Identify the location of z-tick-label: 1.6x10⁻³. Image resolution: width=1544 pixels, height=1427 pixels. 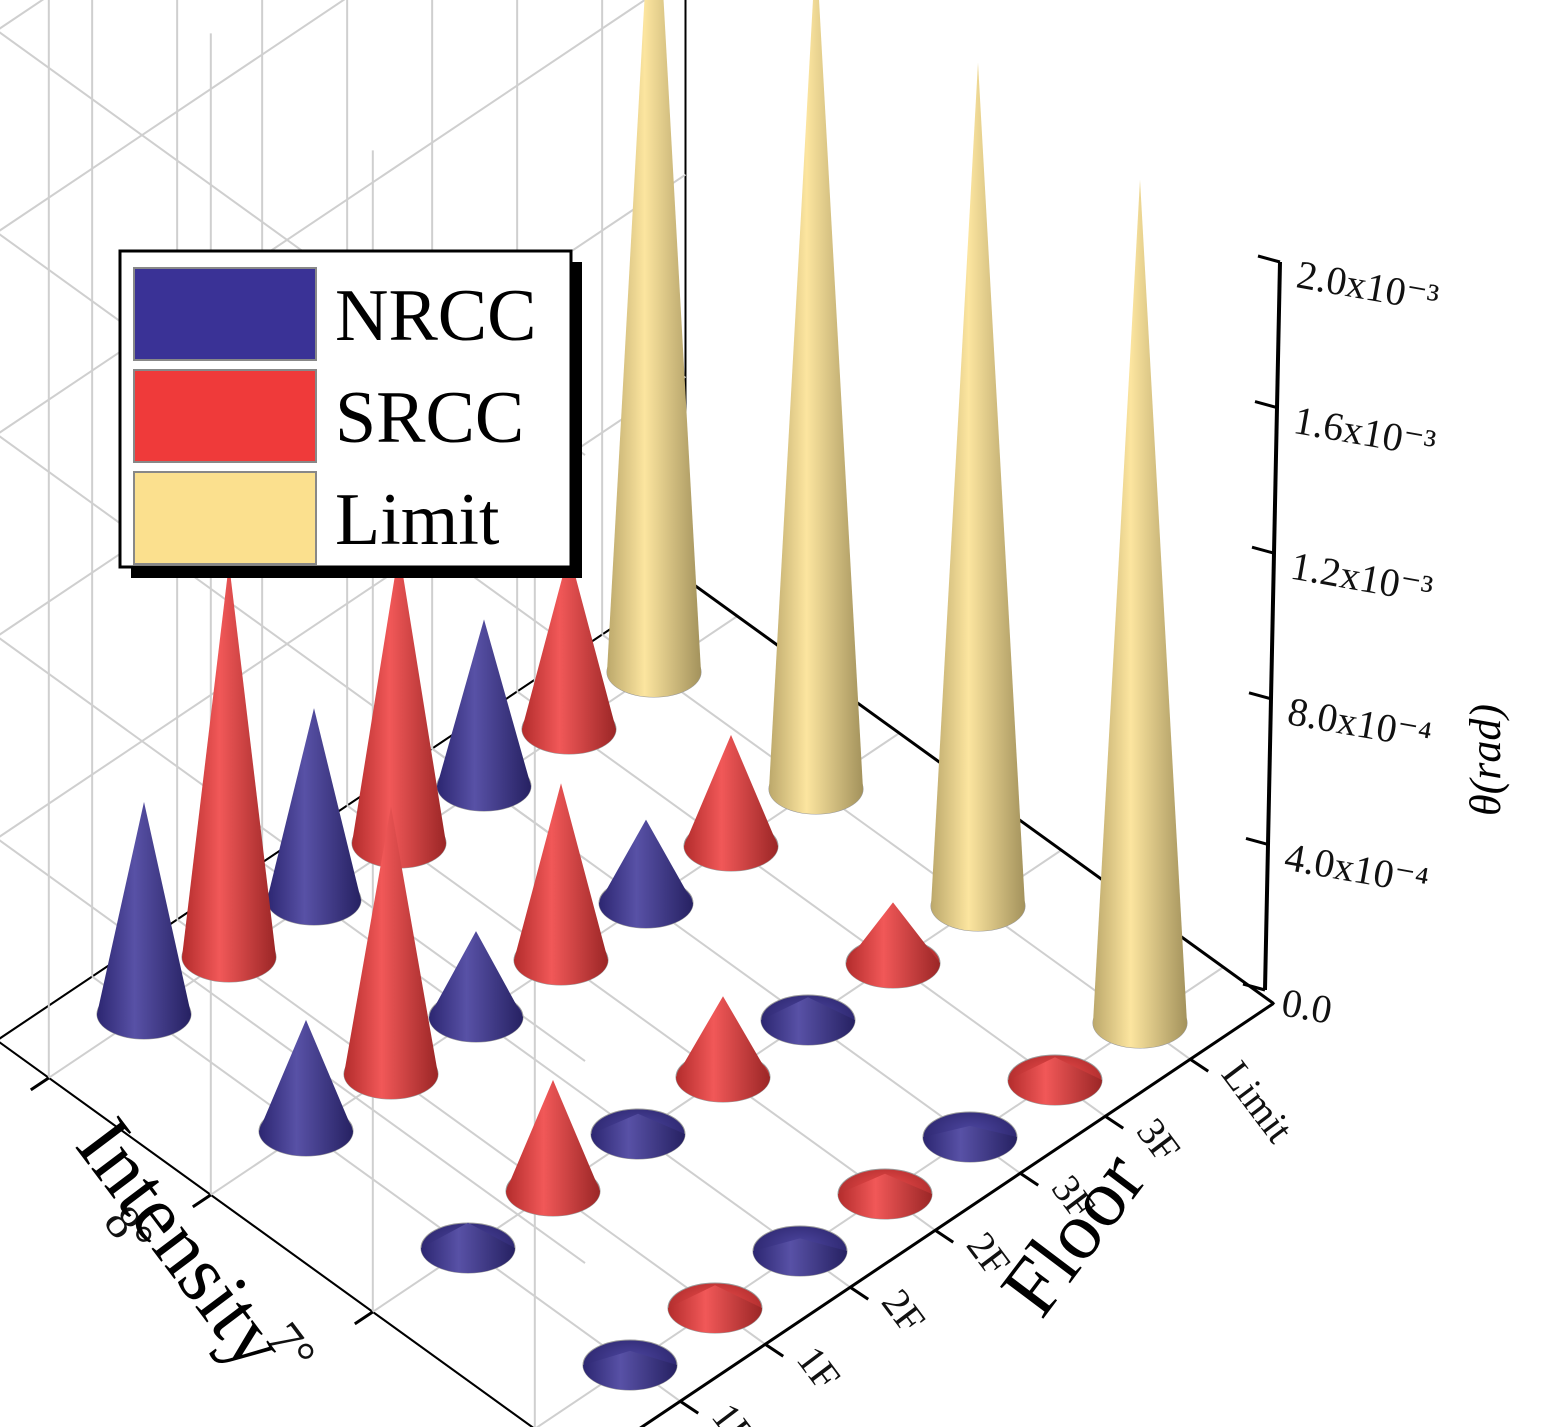
(1364, 431).